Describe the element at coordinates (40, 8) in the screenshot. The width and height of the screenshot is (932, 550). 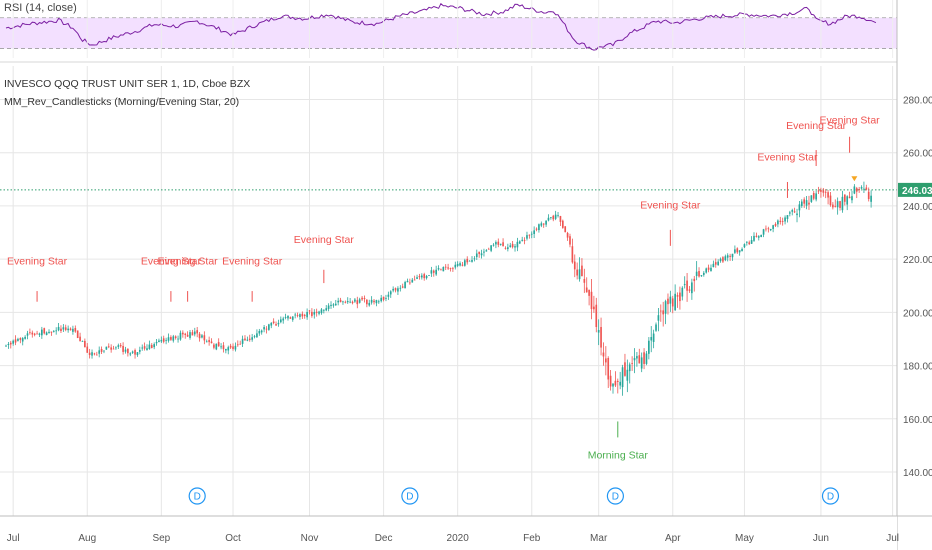
I see `rsi-legend: RSI (14, close)` at that location.